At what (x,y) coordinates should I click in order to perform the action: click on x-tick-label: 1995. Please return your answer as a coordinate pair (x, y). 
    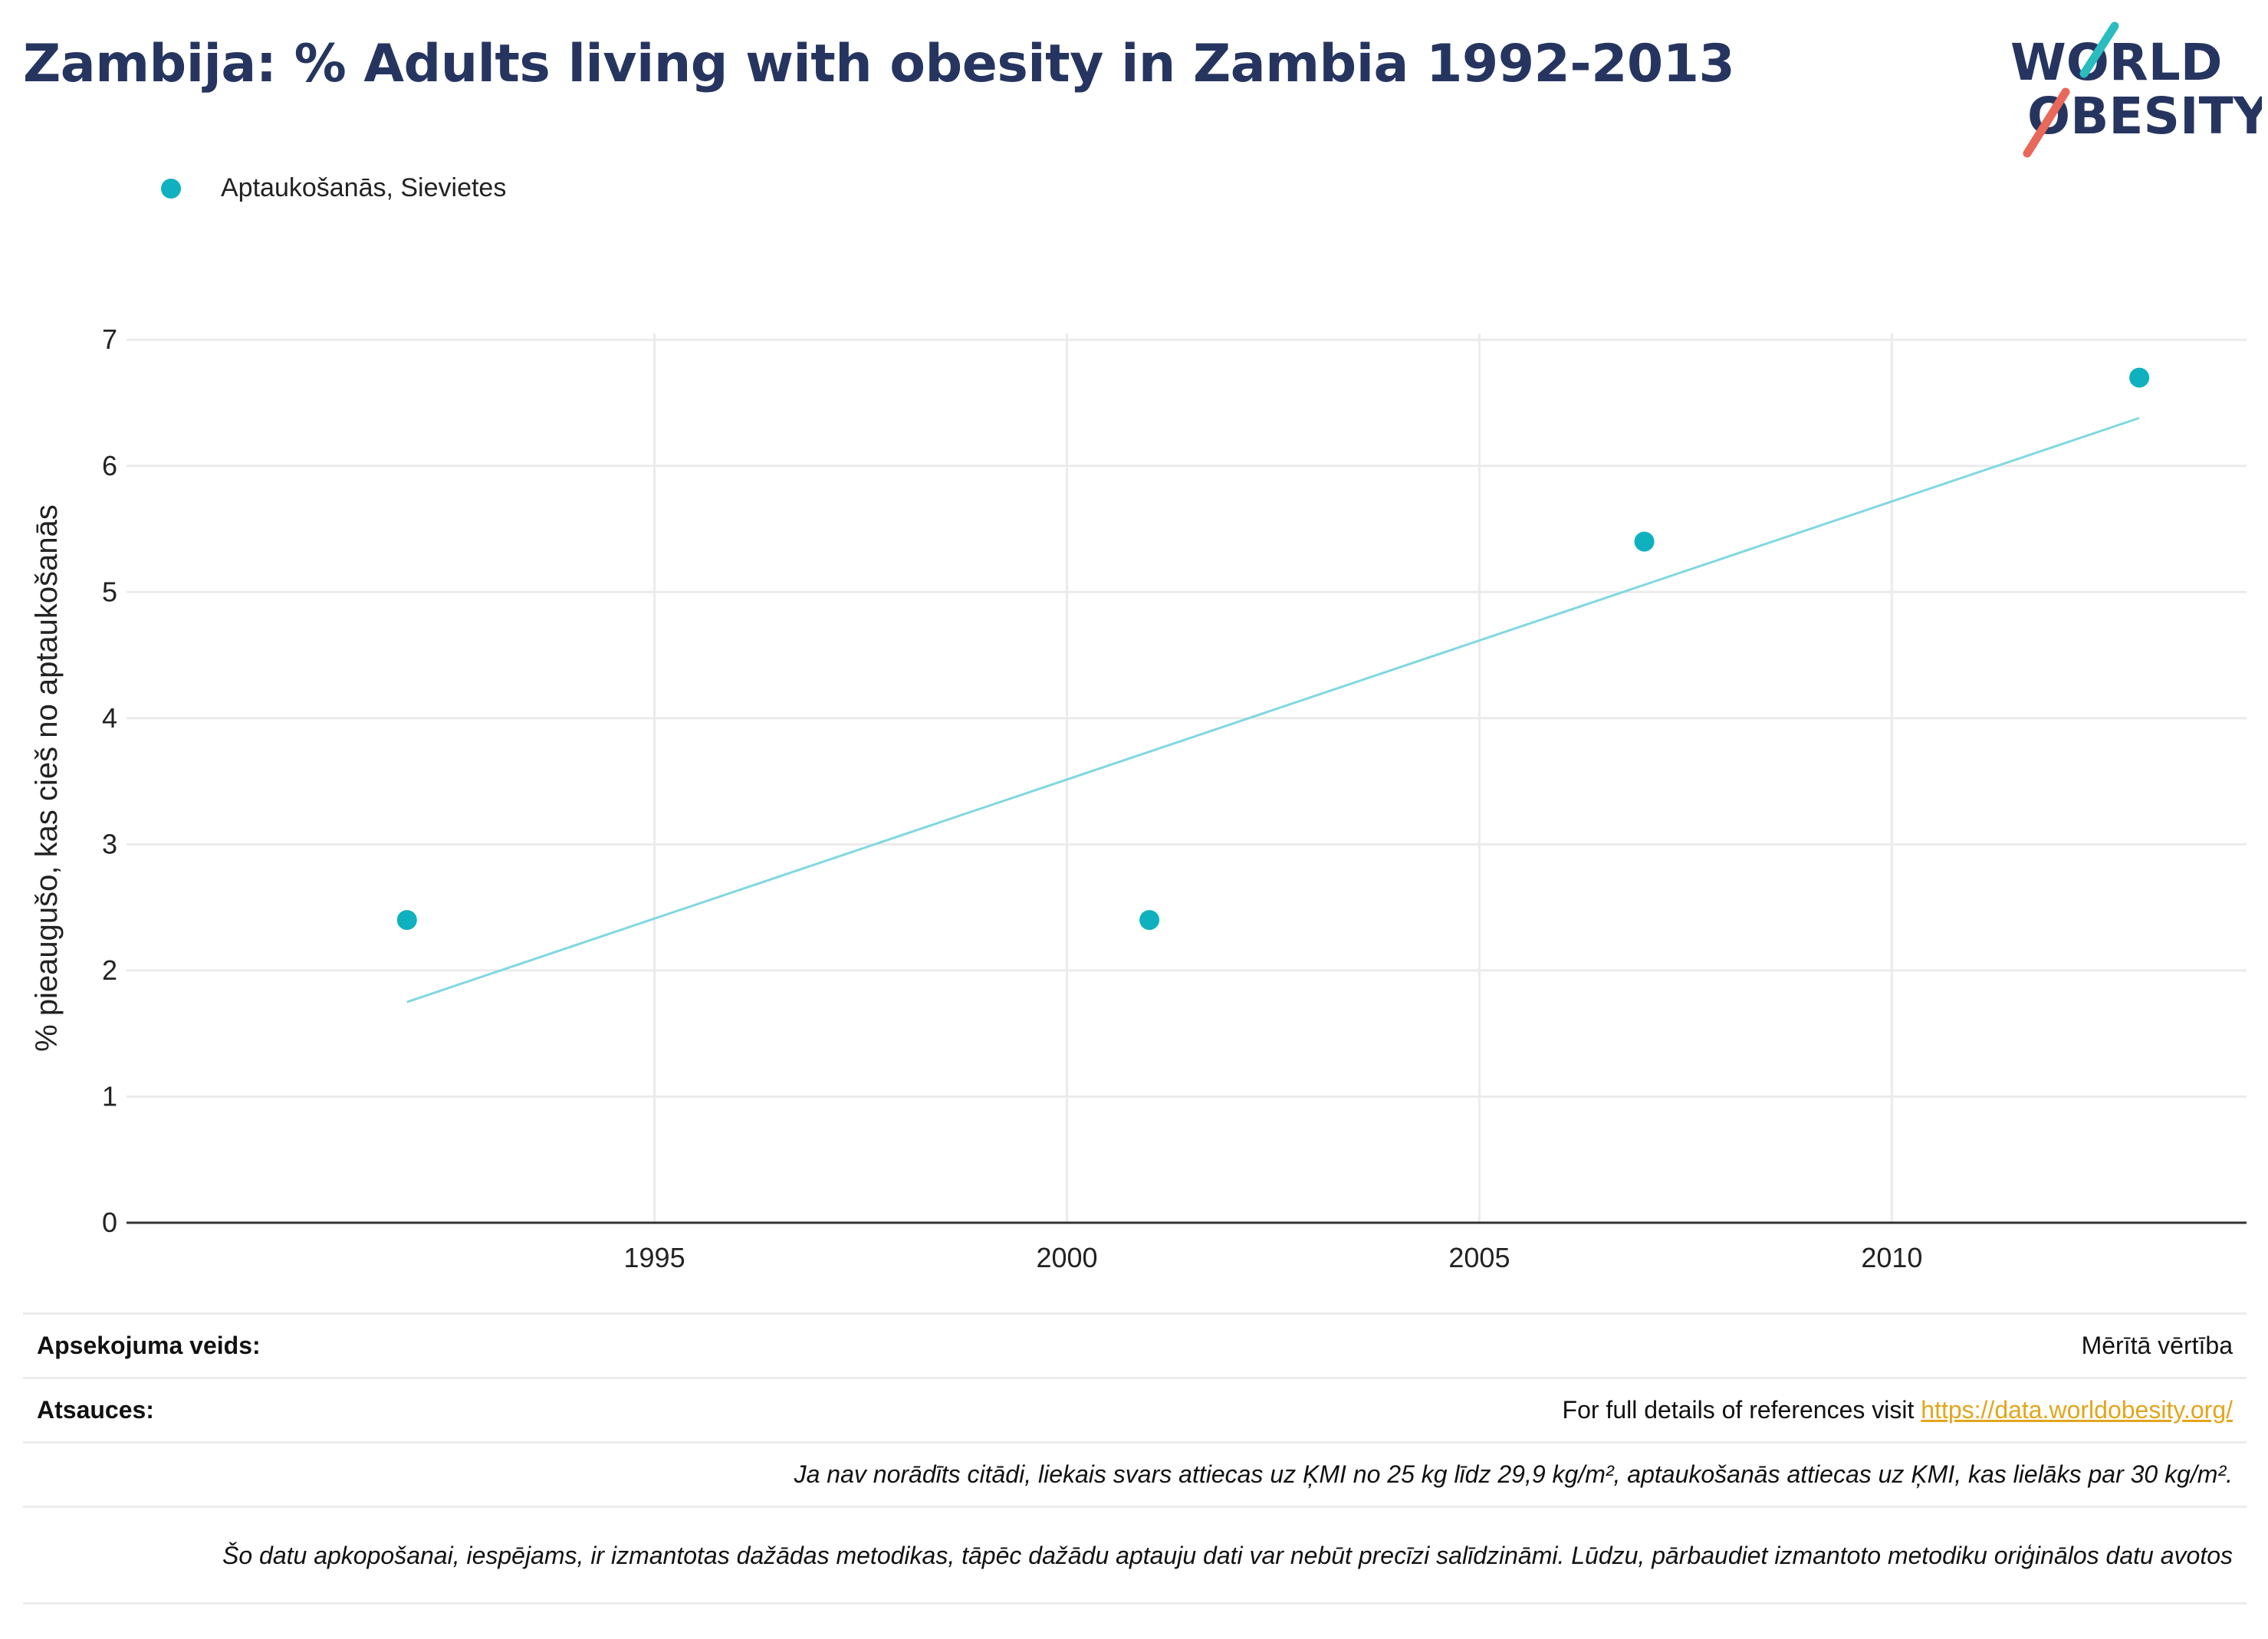
    Looking at the image, I should click on (654, 1258).